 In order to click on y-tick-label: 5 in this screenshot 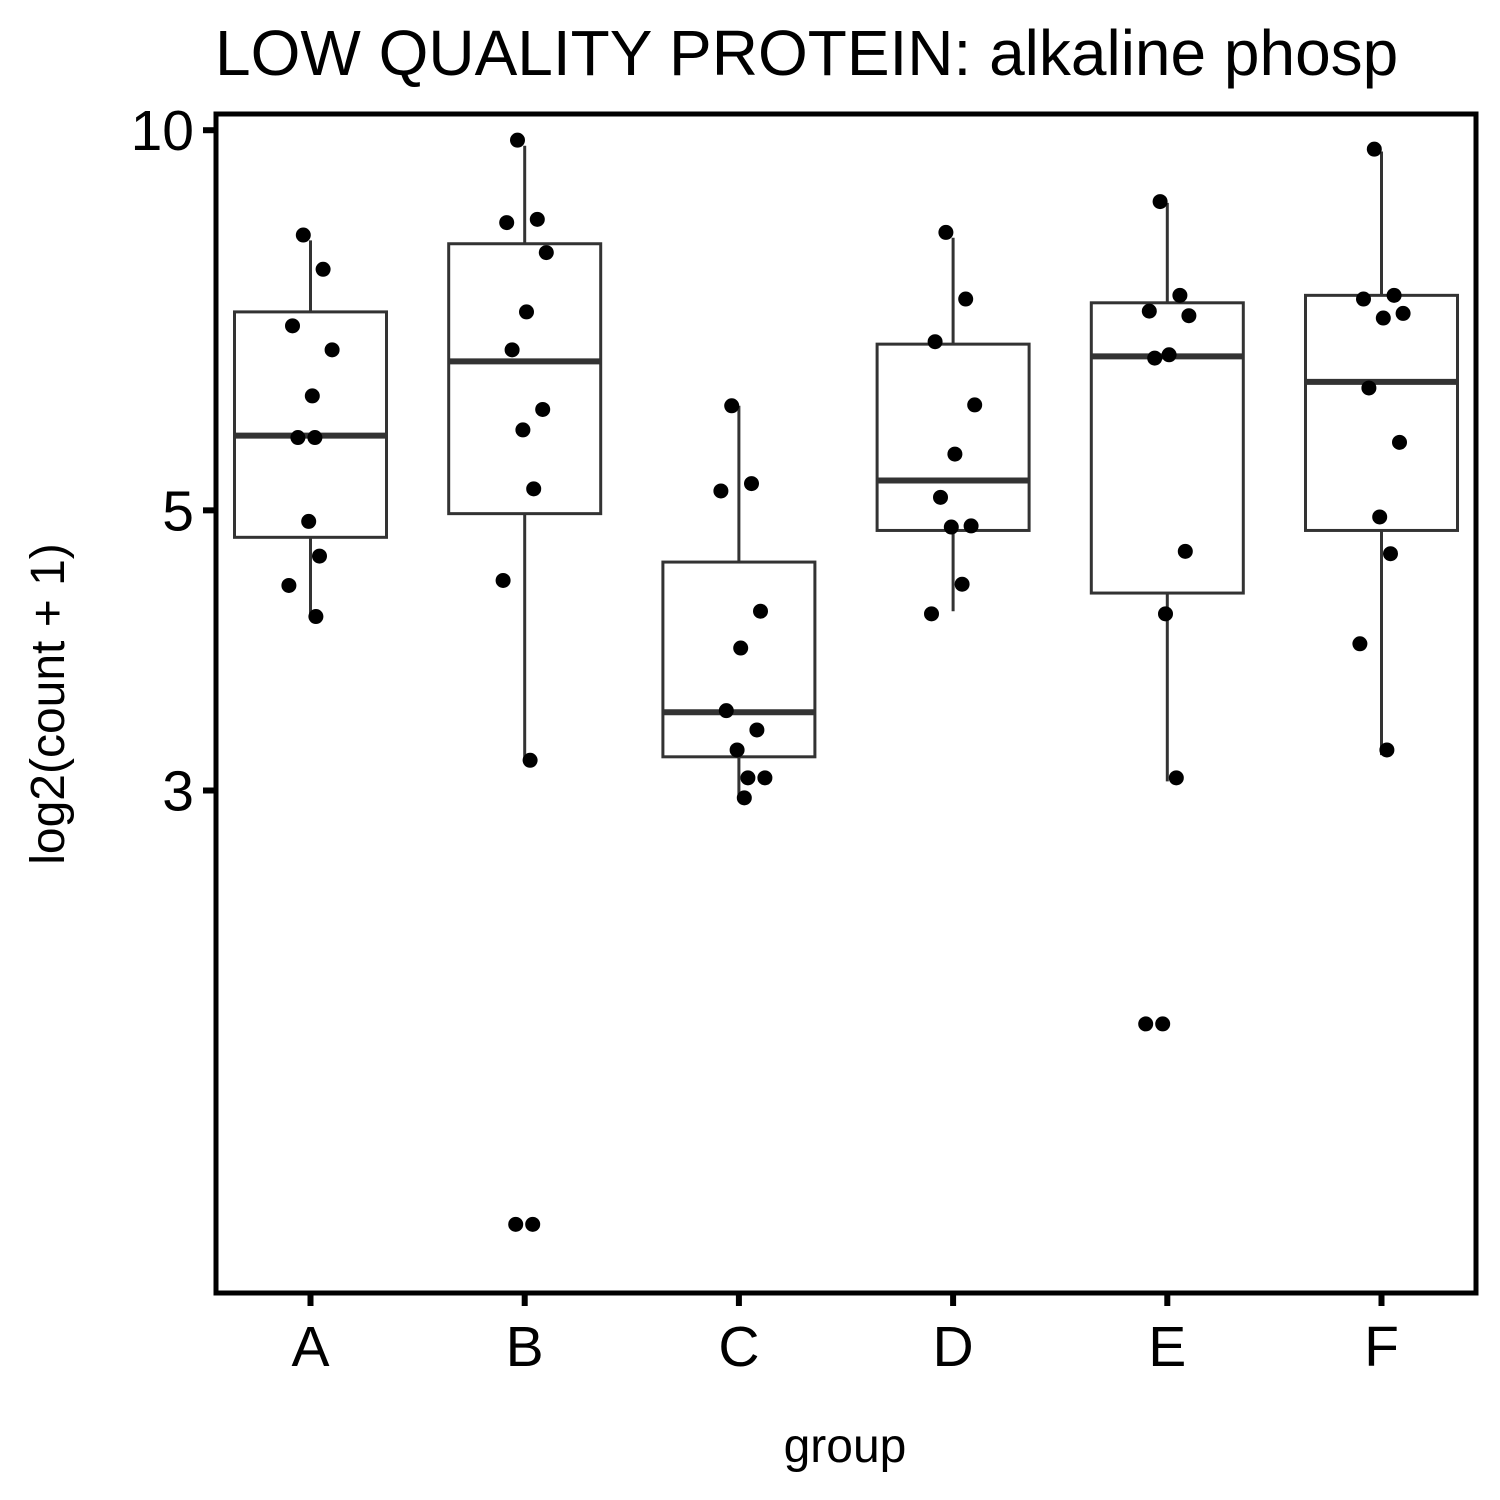, I will do `click(178, 511)`.